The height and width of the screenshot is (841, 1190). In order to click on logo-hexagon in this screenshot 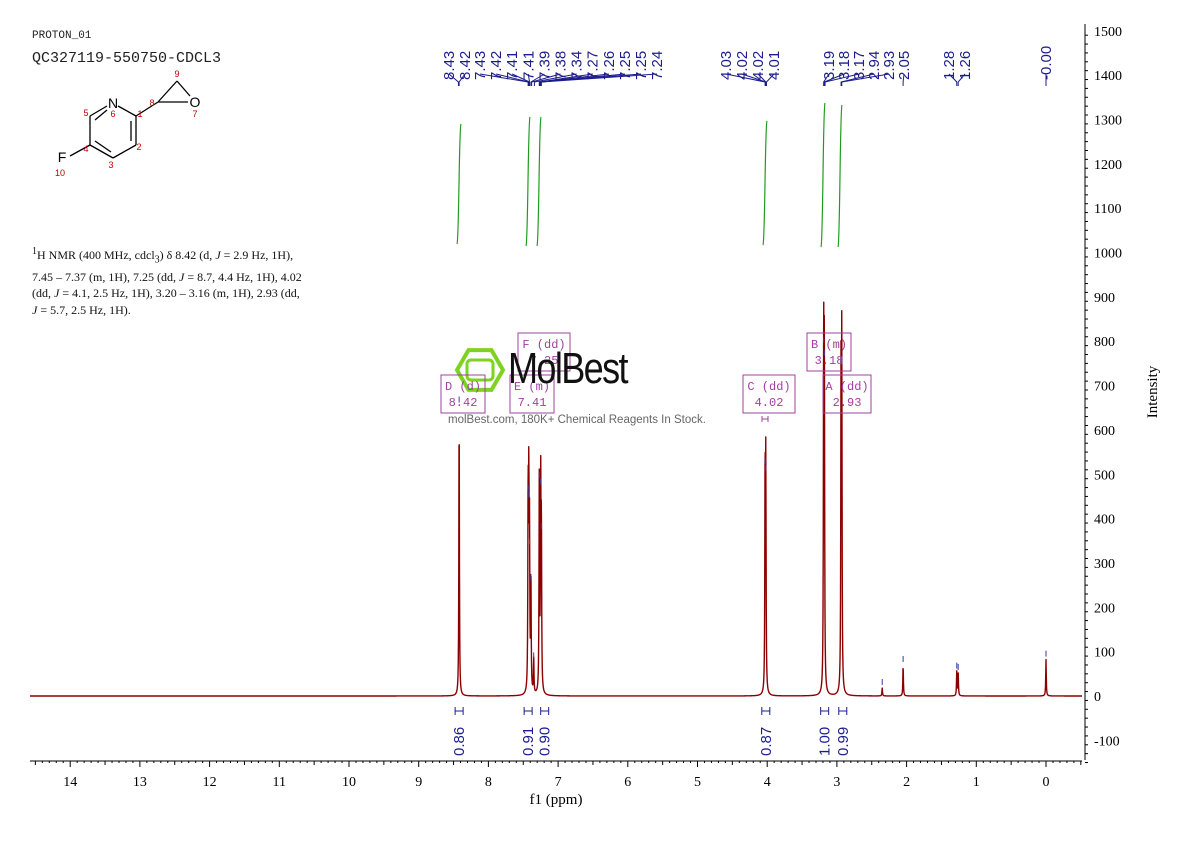, I will do `click(480, 370)`.